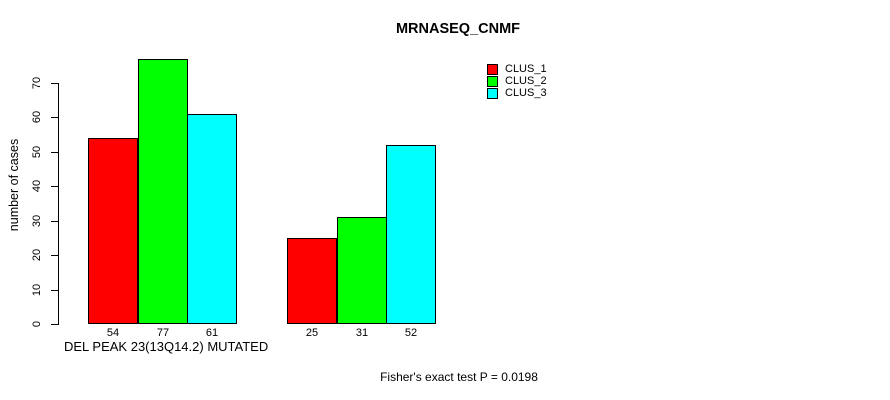 The width and height of the screenshot is (890, 400). I want to click on legend-item: CLUS_2, so click(517, 81).